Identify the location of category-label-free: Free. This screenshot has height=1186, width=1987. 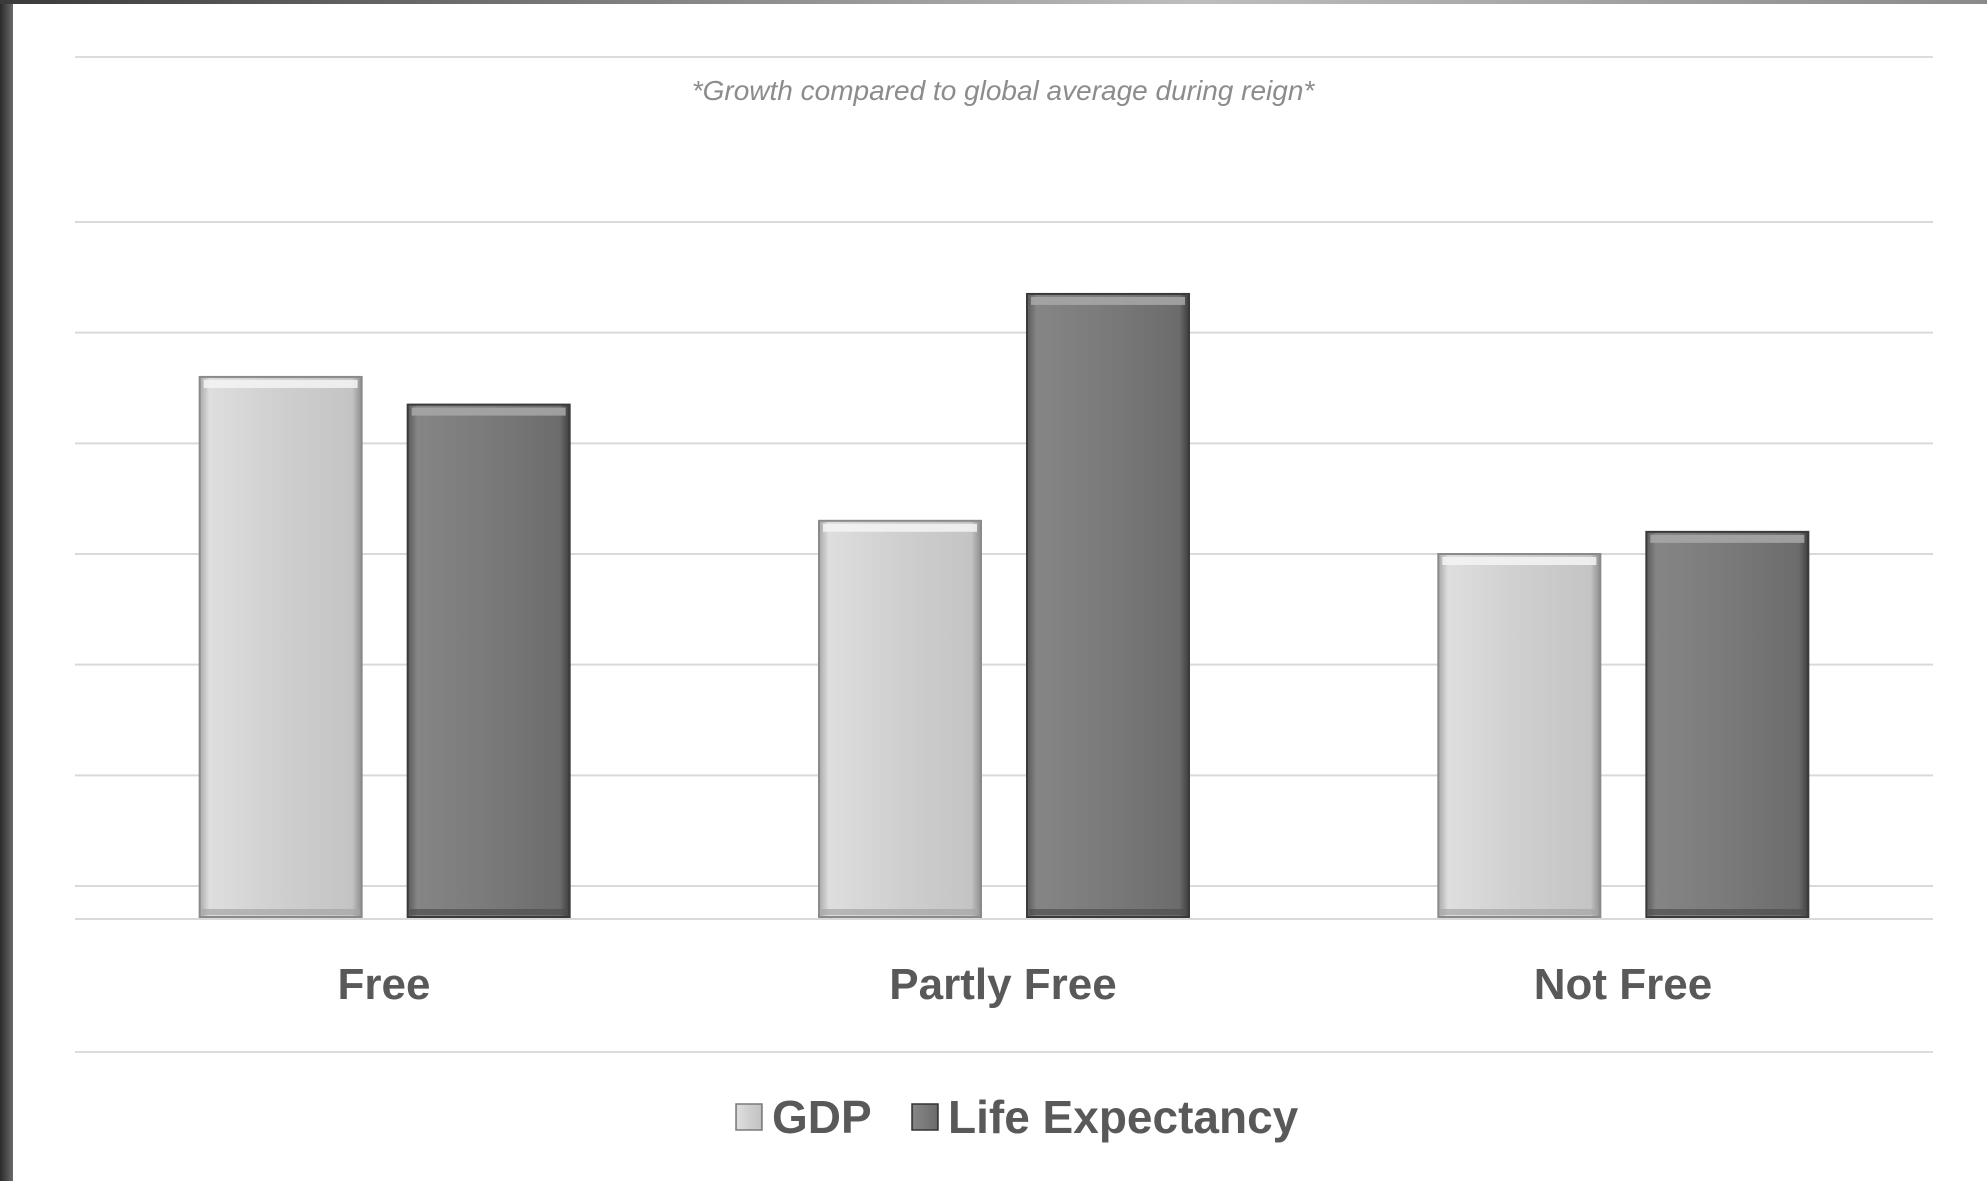
(384, 984).